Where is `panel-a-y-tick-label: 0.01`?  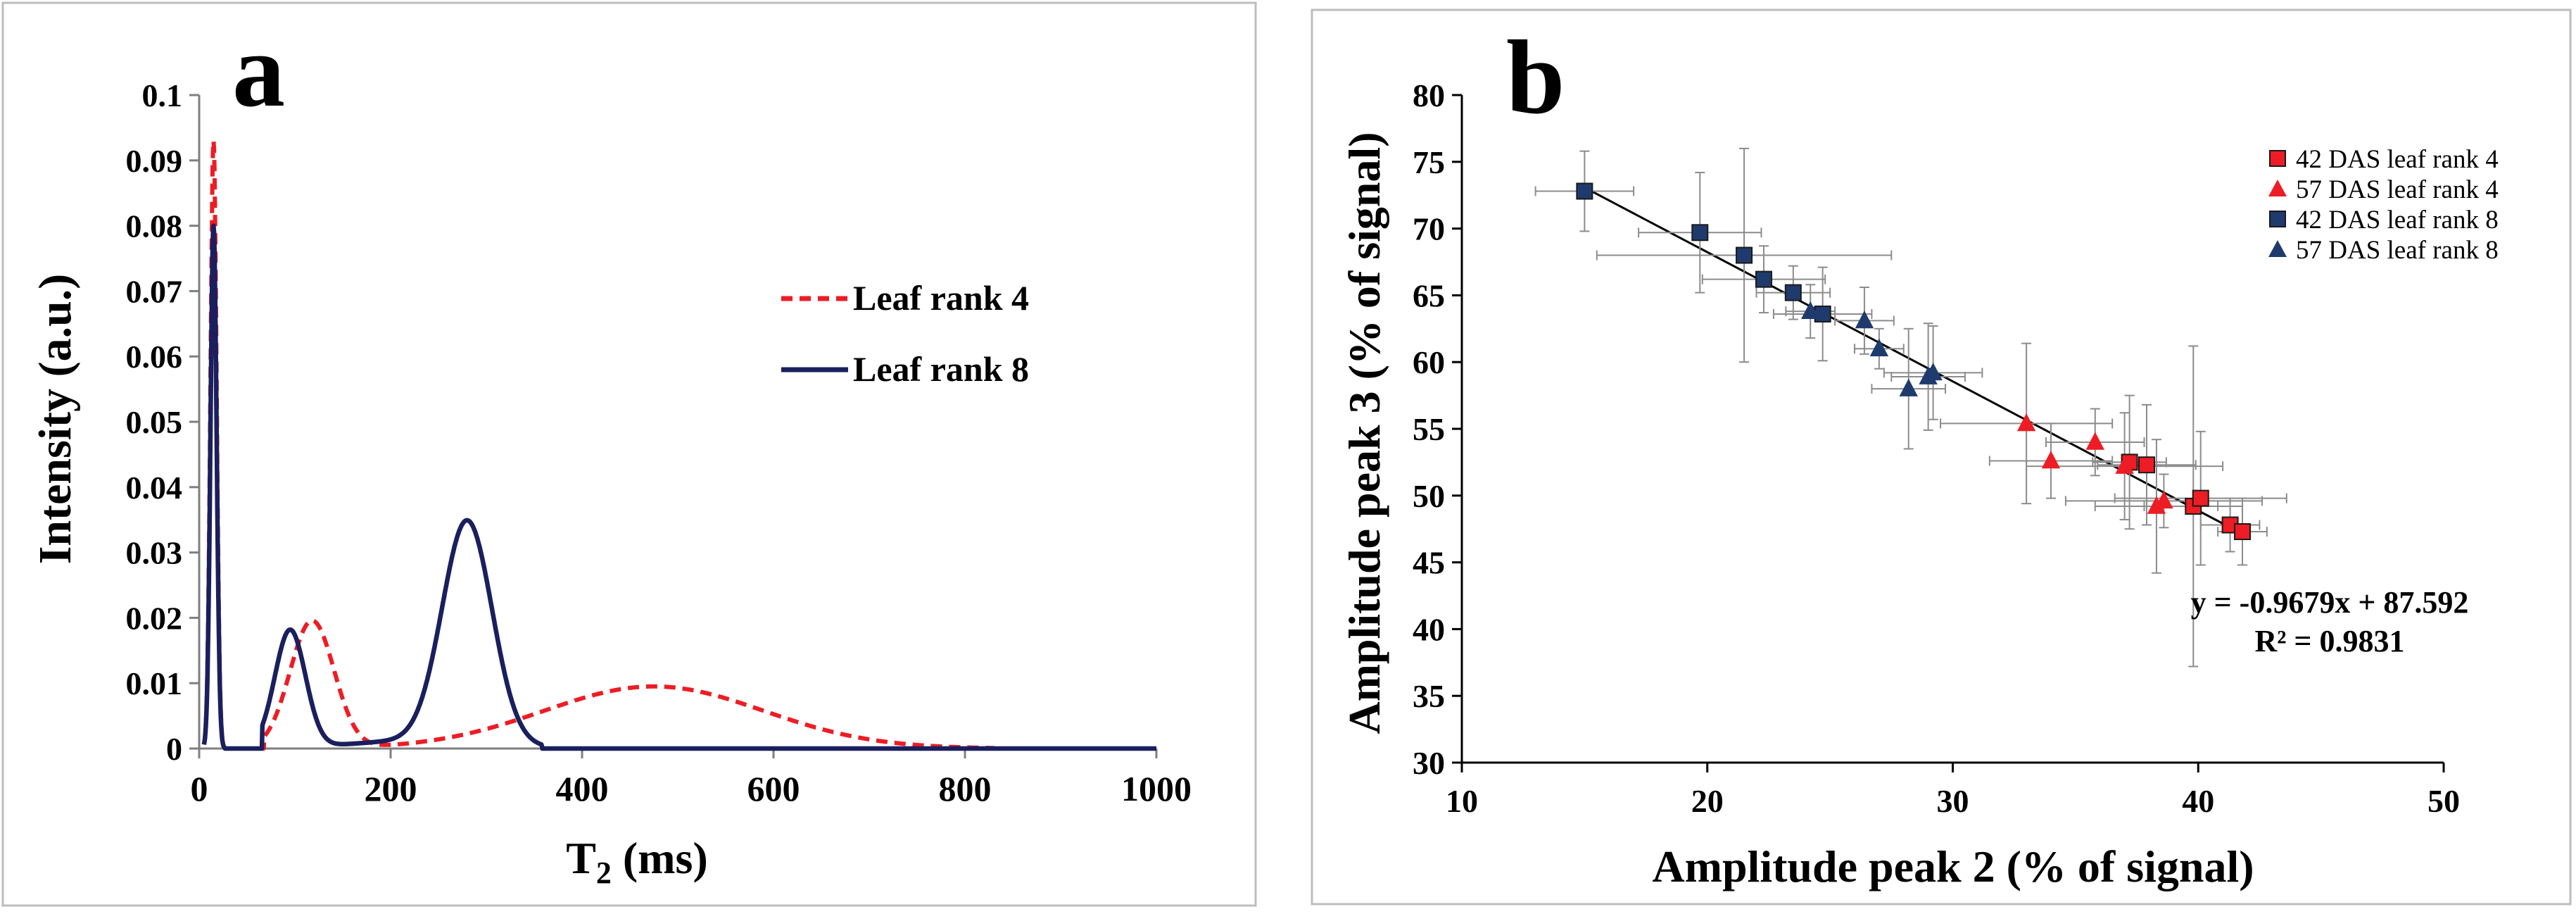 panel-a-y-tick-label: 0.01 is located at coordinates (154, 683).